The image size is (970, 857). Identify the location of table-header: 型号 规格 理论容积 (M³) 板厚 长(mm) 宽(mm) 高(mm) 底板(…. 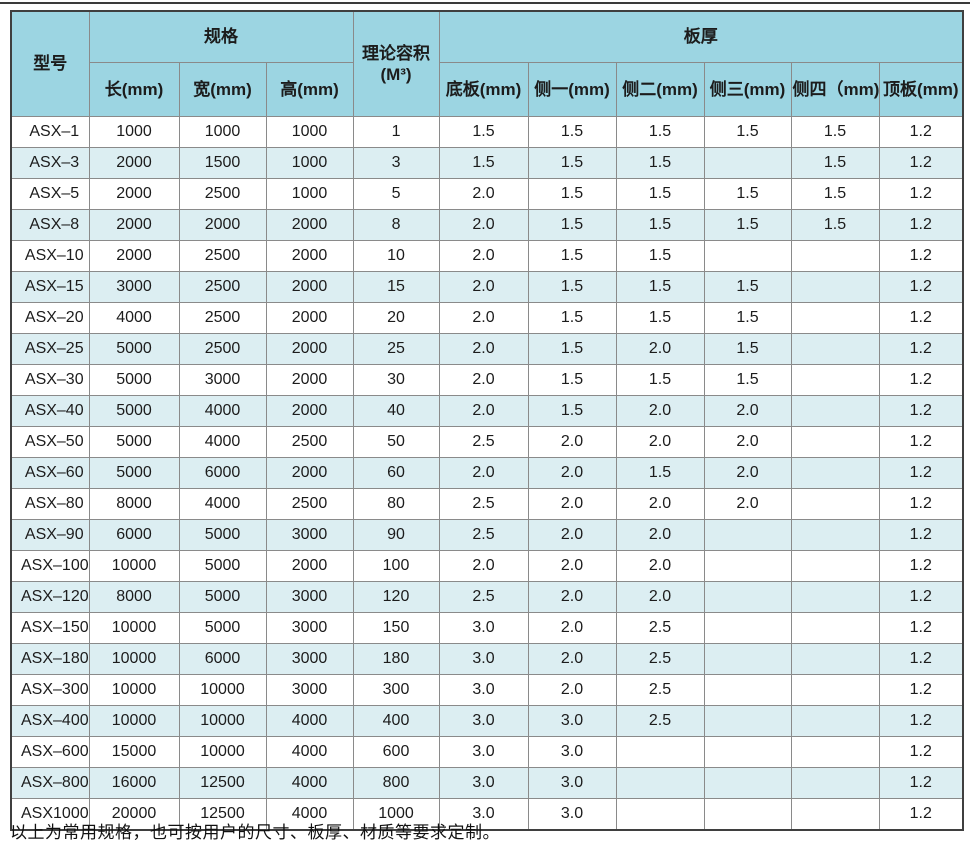
(487, 63).